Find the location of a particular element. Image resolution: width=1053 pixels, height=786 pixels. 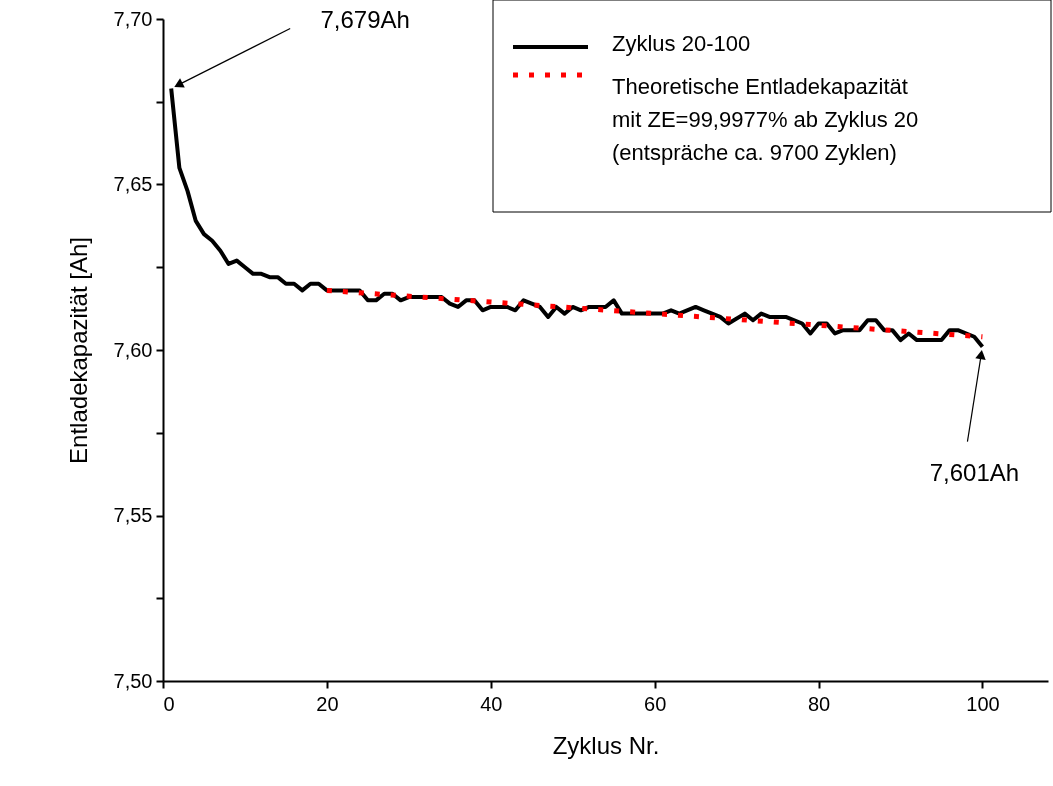

x-axis-title: Zyklus Nr. is located at coordinates (606, 745).